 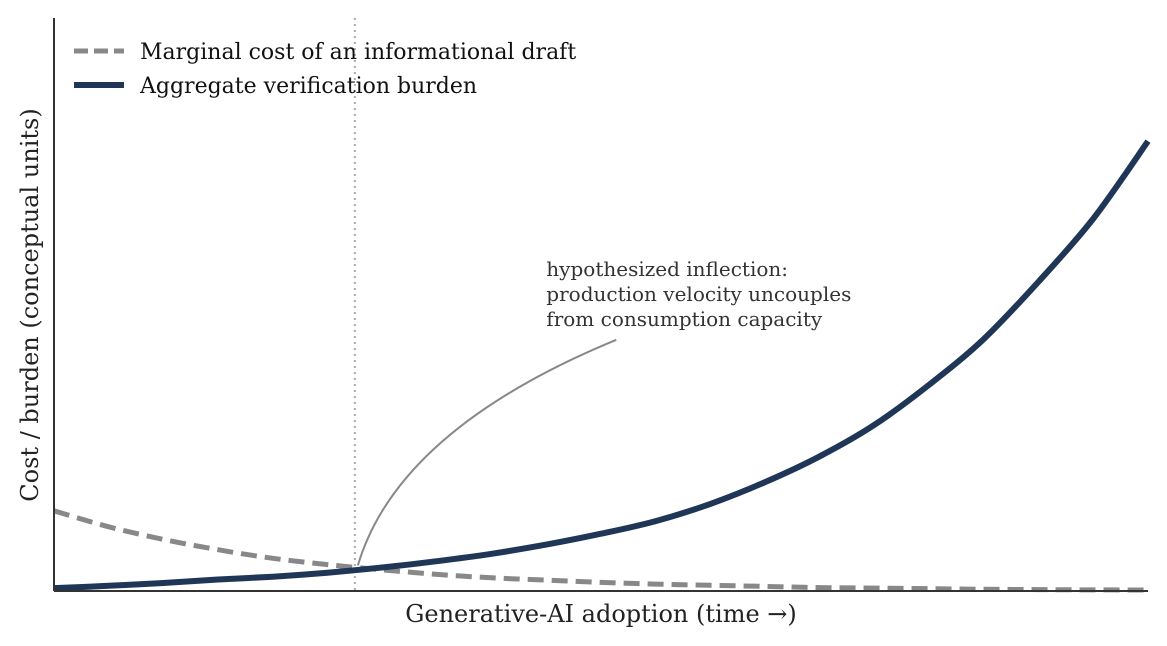 I want to click on annotation-text-line: from consumption capacity, so click(x=684, y=319).